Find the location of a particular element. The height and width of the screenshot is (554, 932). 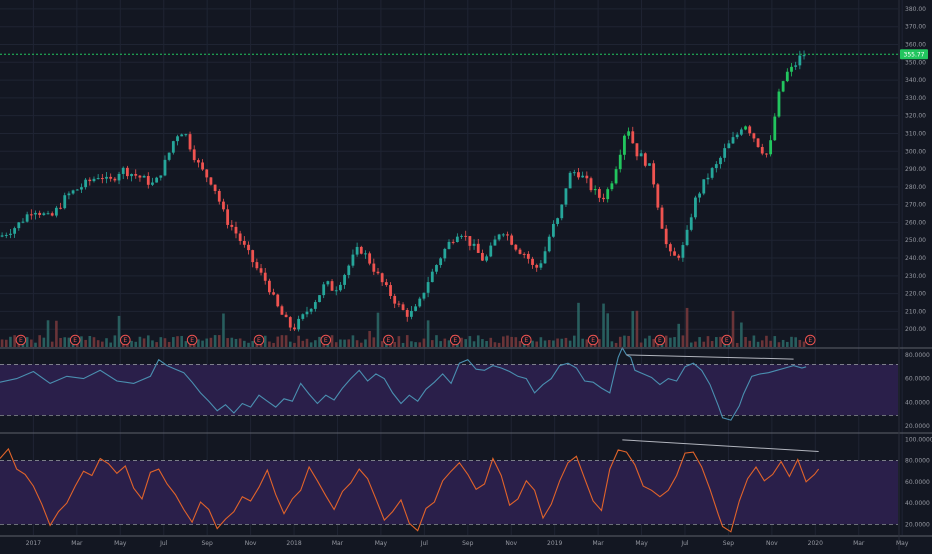

band-fill is located at coordinates (449, 492).